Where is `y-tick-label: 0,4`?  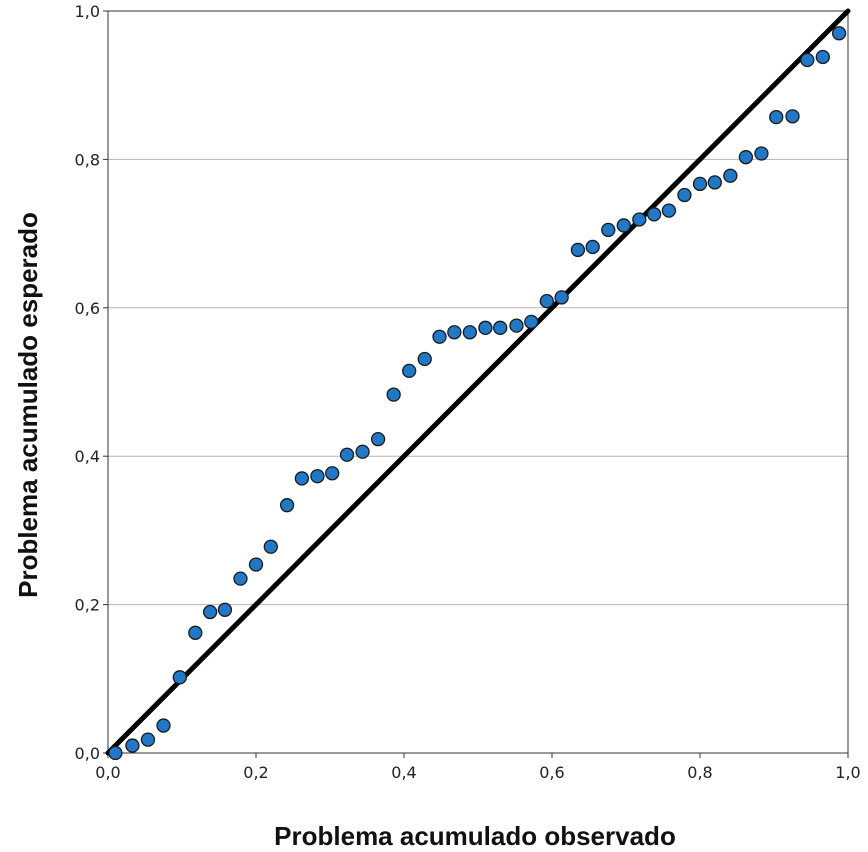
y-tick-label: 0,4 is located at coordinates (87, 456).